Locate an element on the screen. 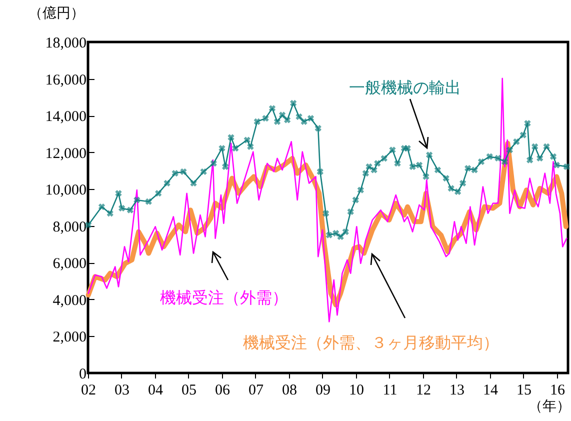 This screenshot has width=571, height=421. x-tick-label: 09 is located at coordinates (322, 390).